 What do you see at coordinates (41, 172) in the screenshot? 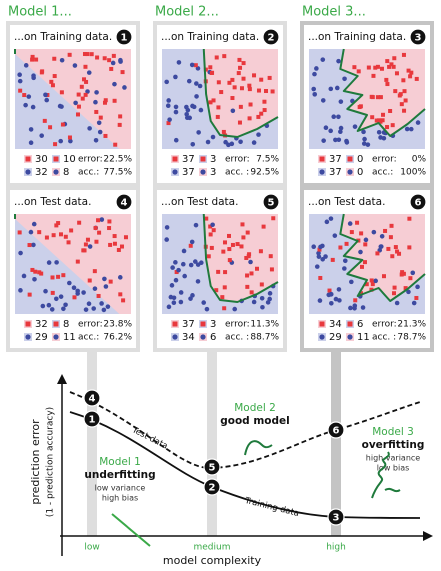
I see `count: 32` at bounding box center [41, 172].